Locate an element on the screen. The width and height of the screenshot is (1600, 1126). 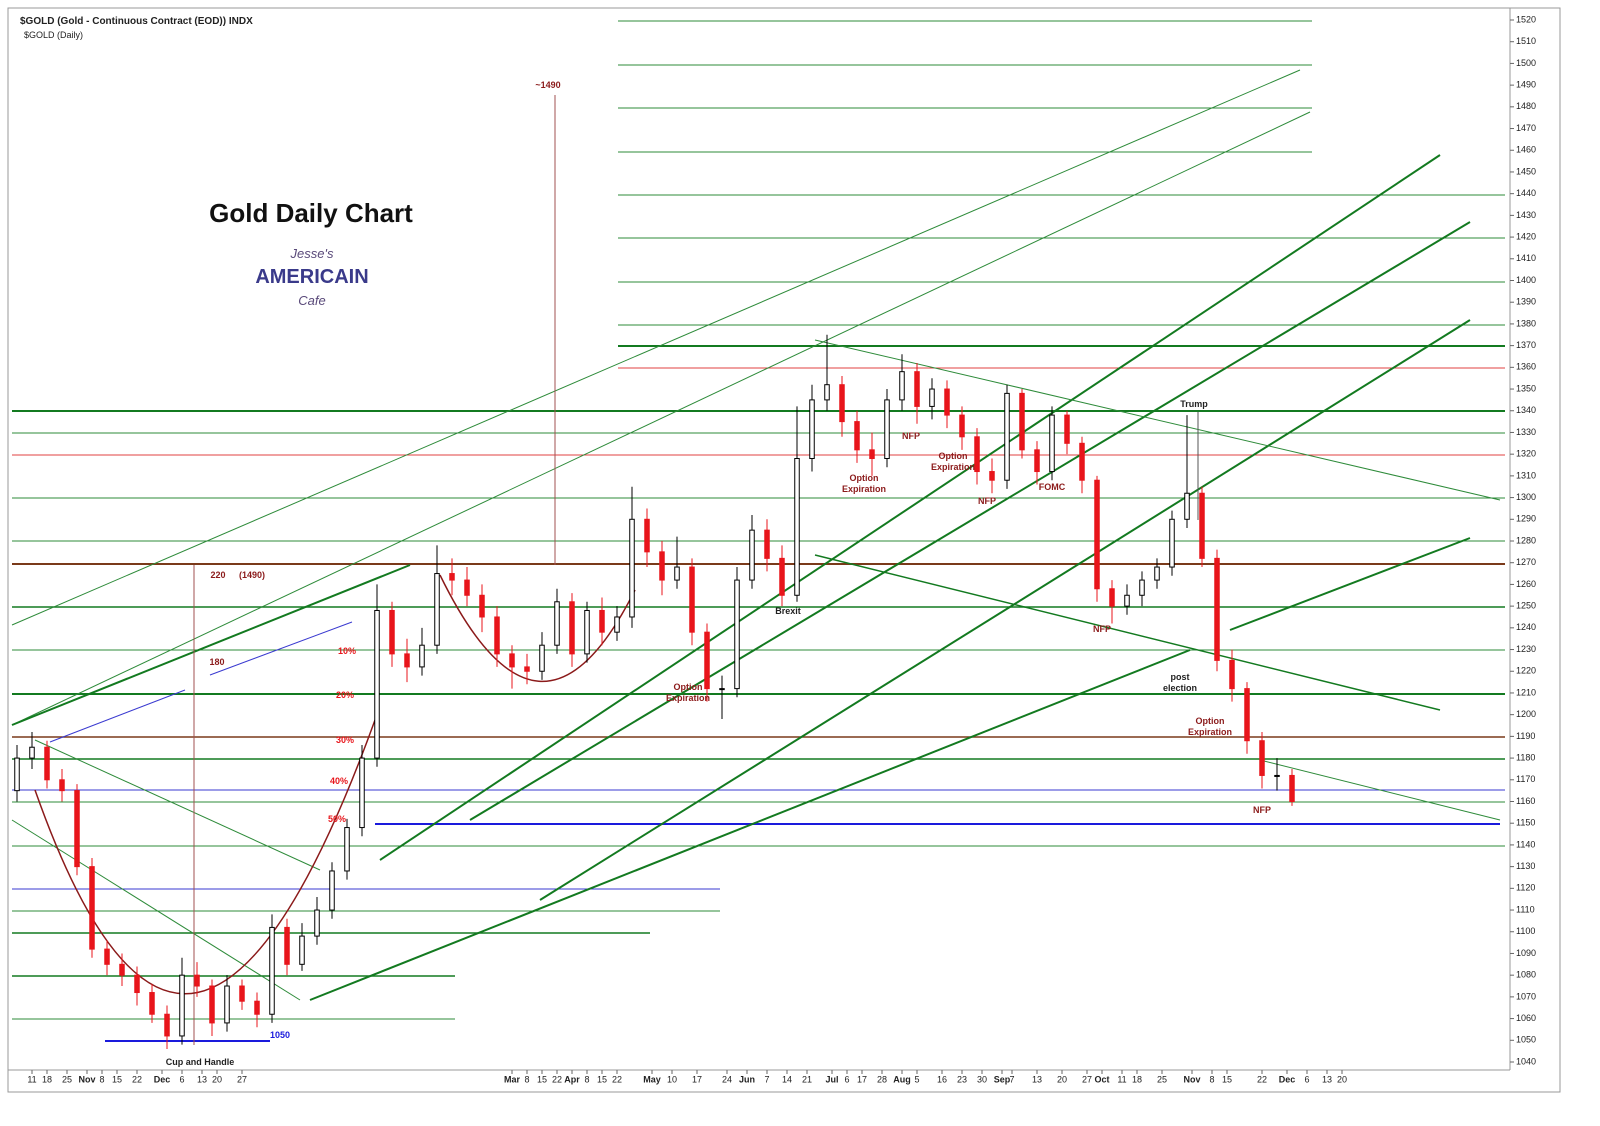
x-tick-label: 30 is located at coordinates (982, 1079).